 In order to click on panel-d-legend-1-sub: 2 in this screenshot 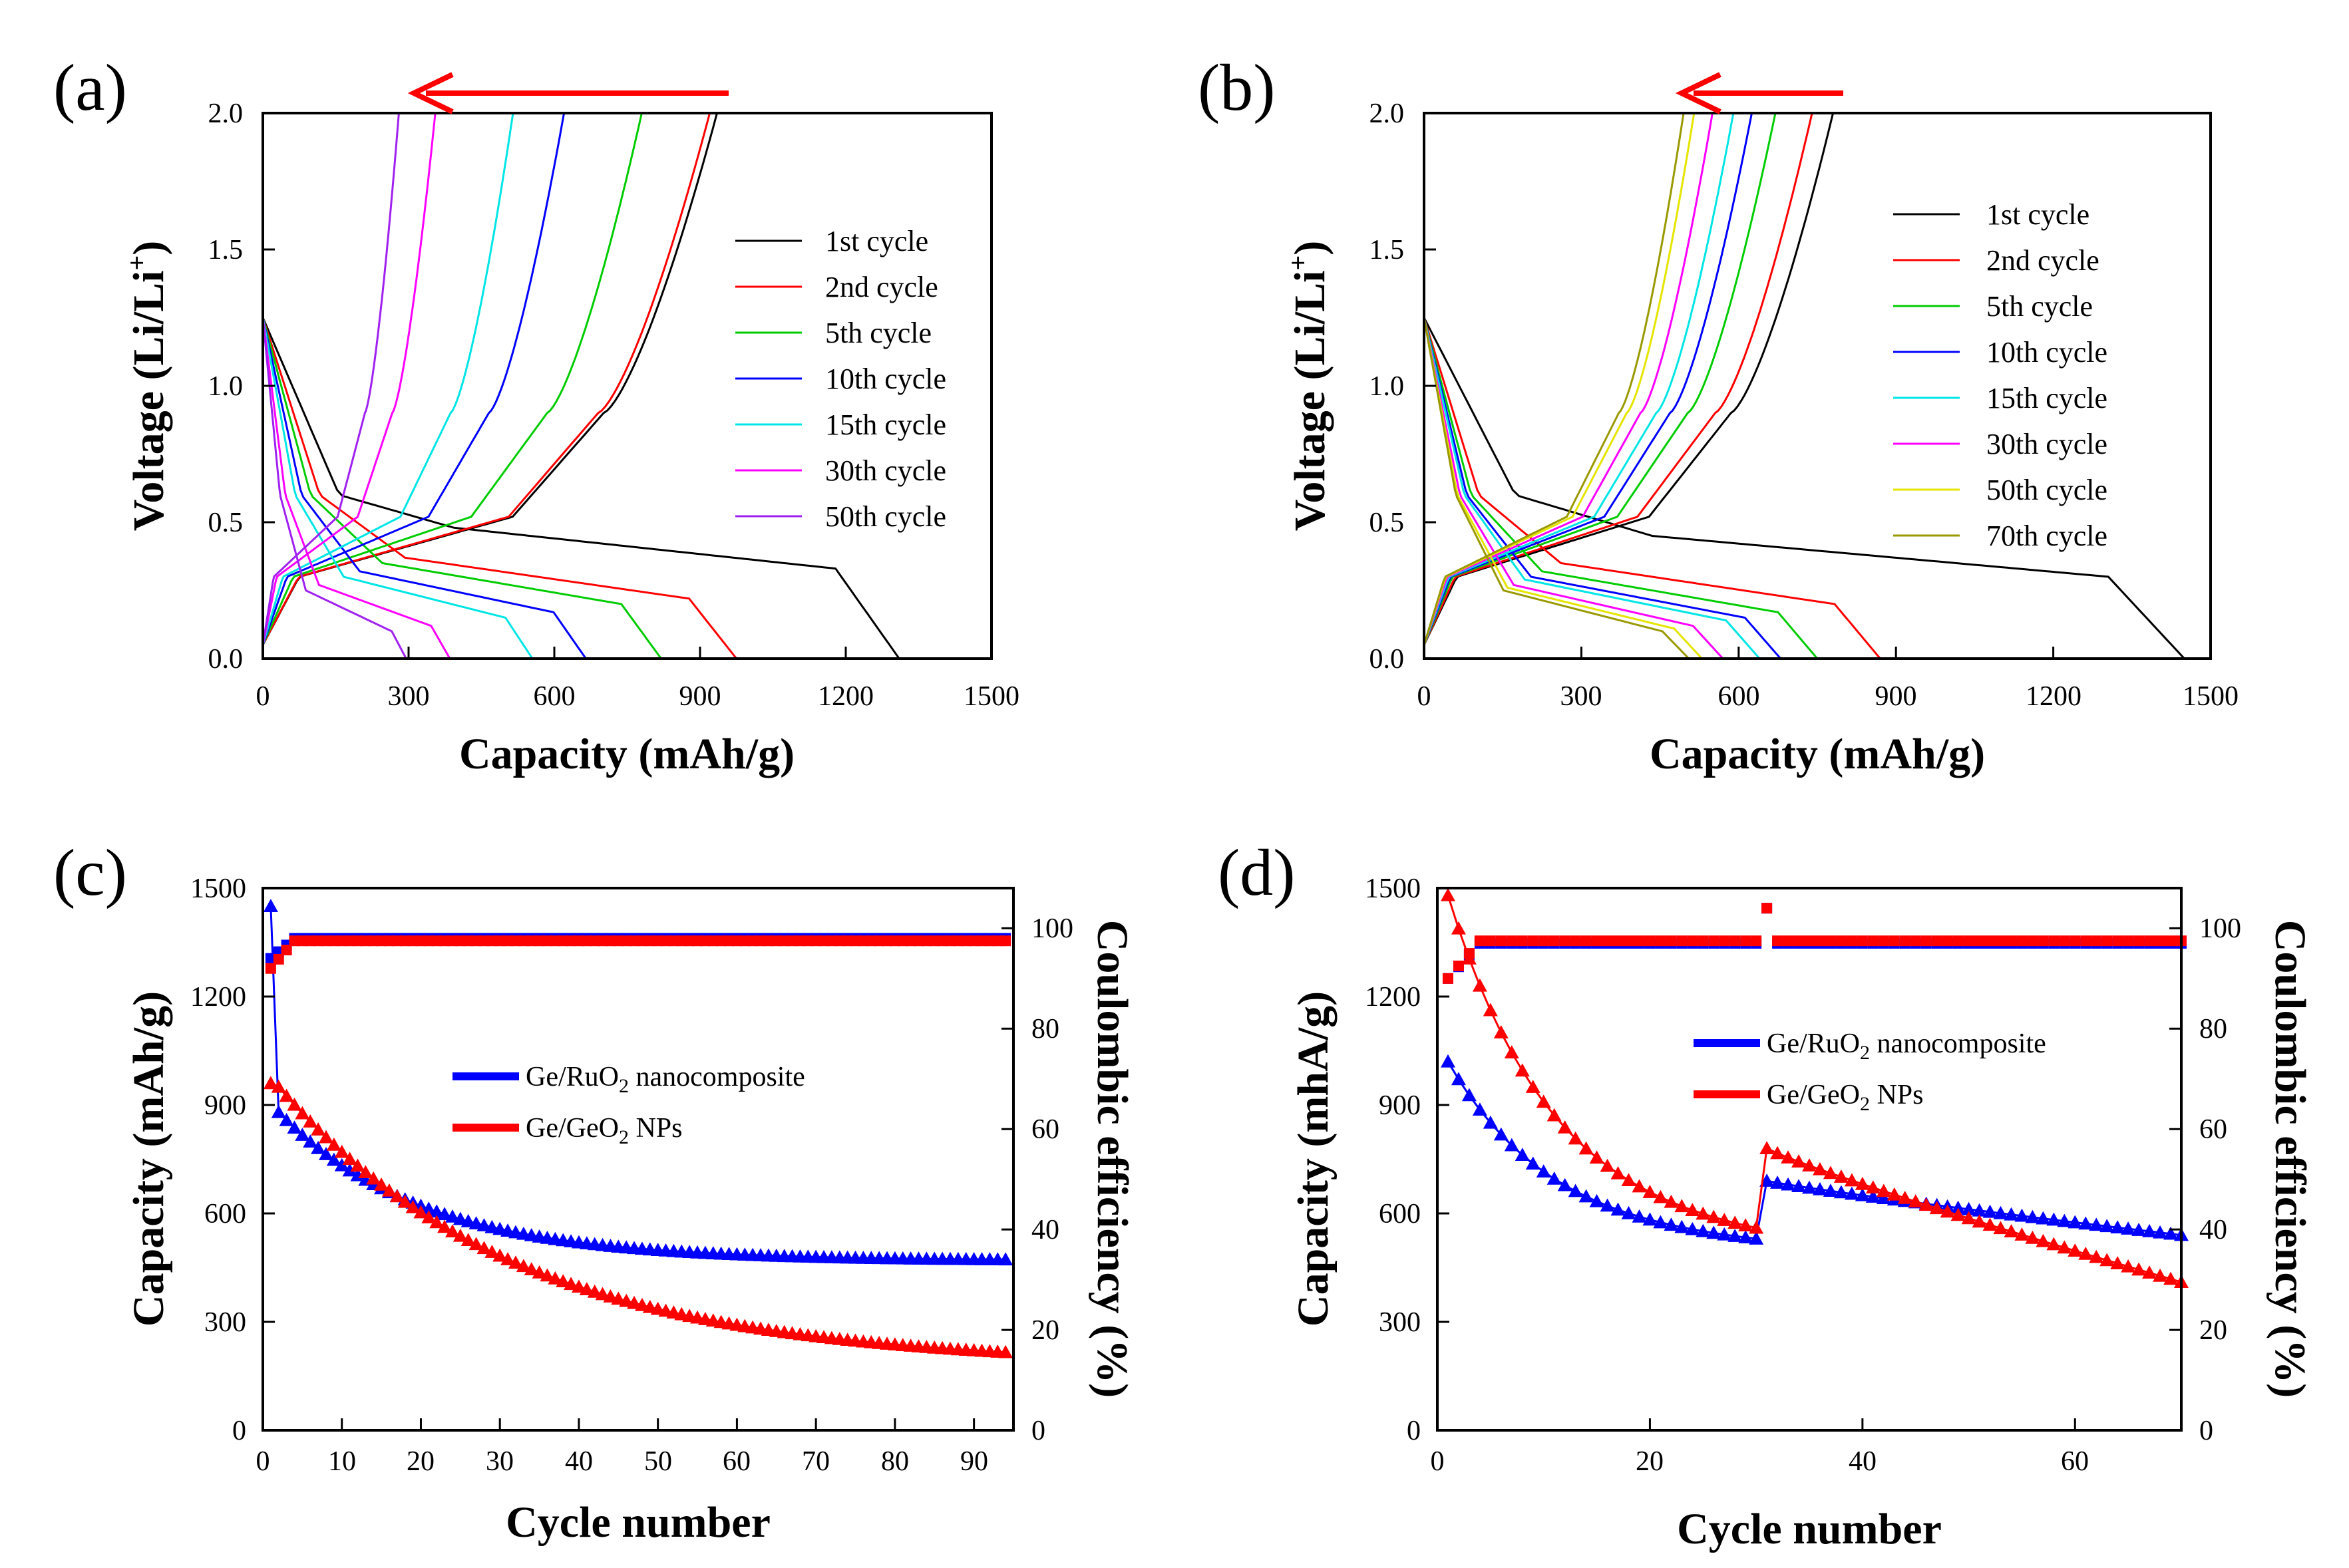, I will do `click(1865, 1104)`.